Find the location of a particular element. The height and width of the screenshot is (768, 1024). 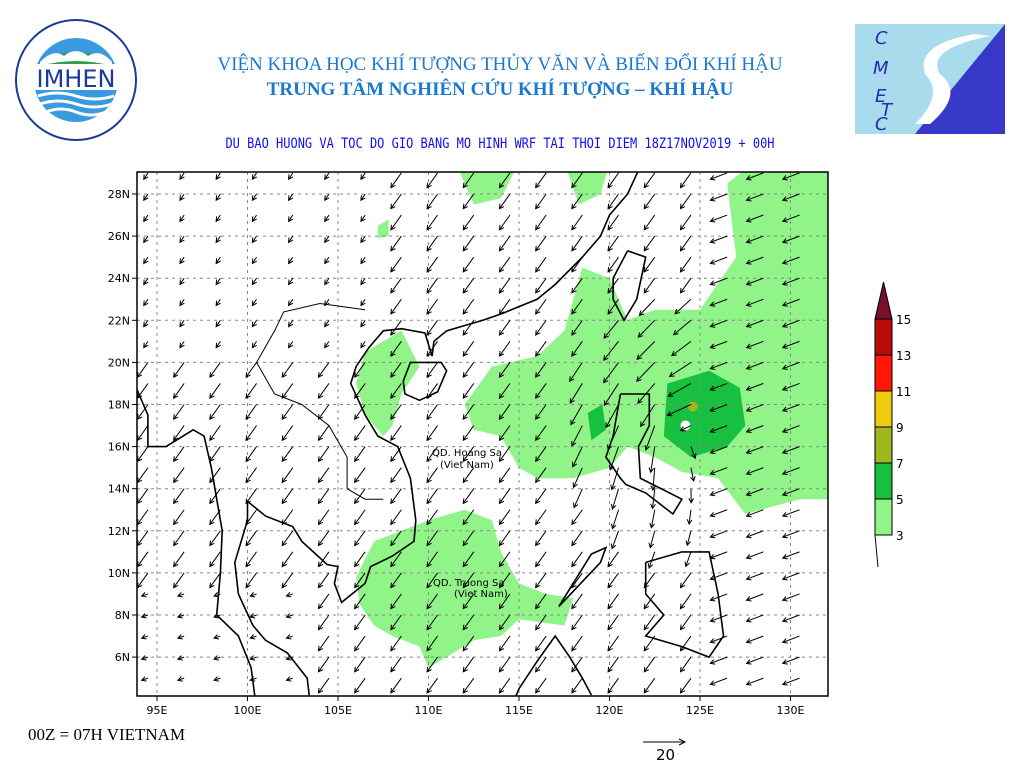

truong-sa-sub: (Viet Nam) is located at coordinates (481, 594).